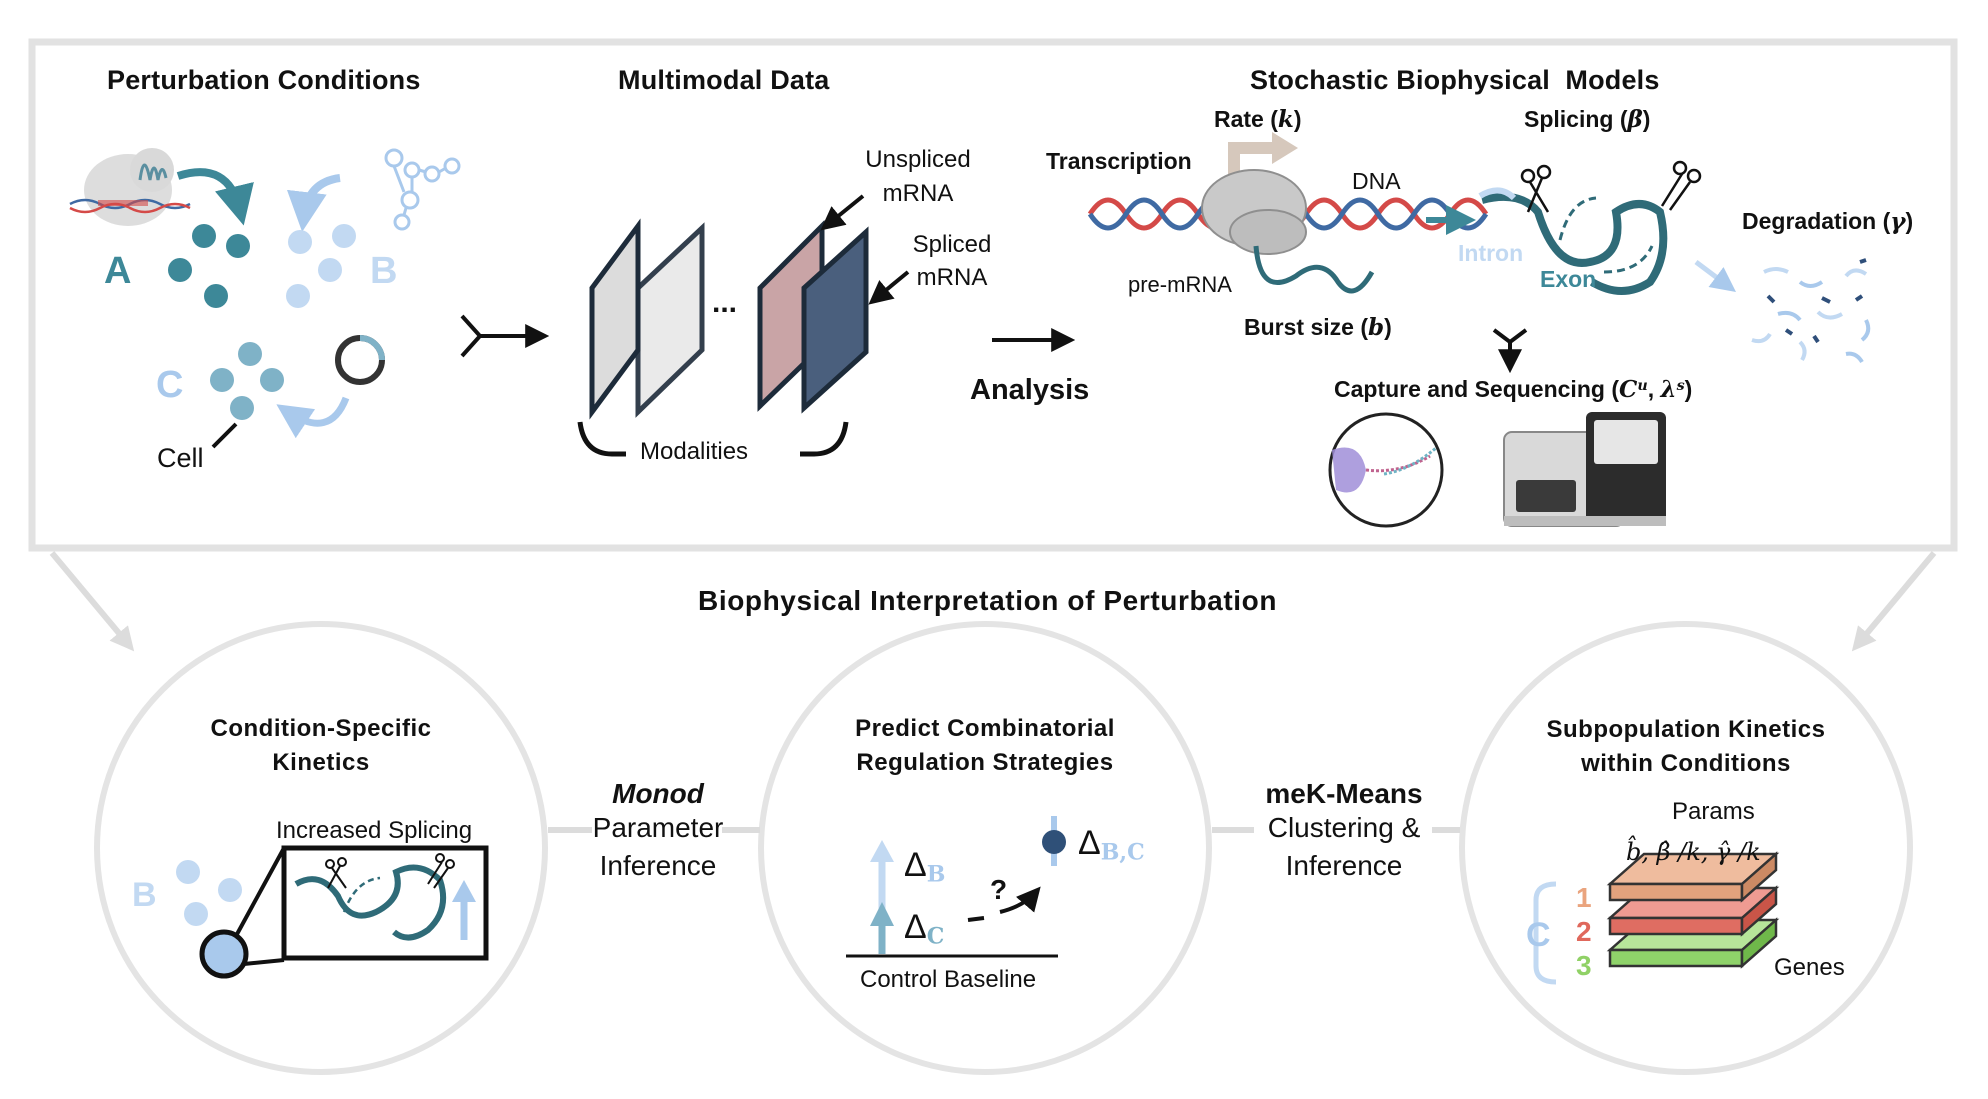 Image resolution: width=1988 pixels, height=1099 pixels. I want to click on modalities-label: Modalities, so click(694, 451).